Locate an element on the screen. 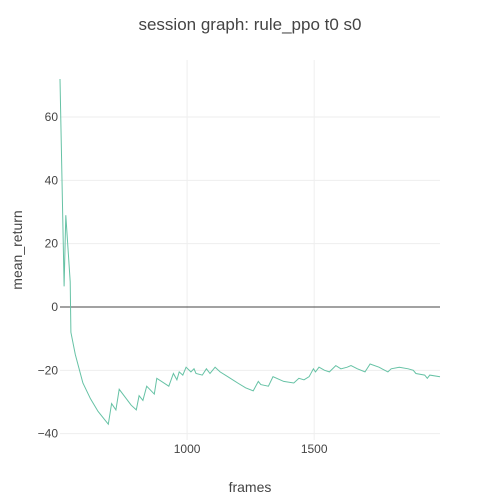  x-tick-label: 1500 is located at coordinates (314, 449).